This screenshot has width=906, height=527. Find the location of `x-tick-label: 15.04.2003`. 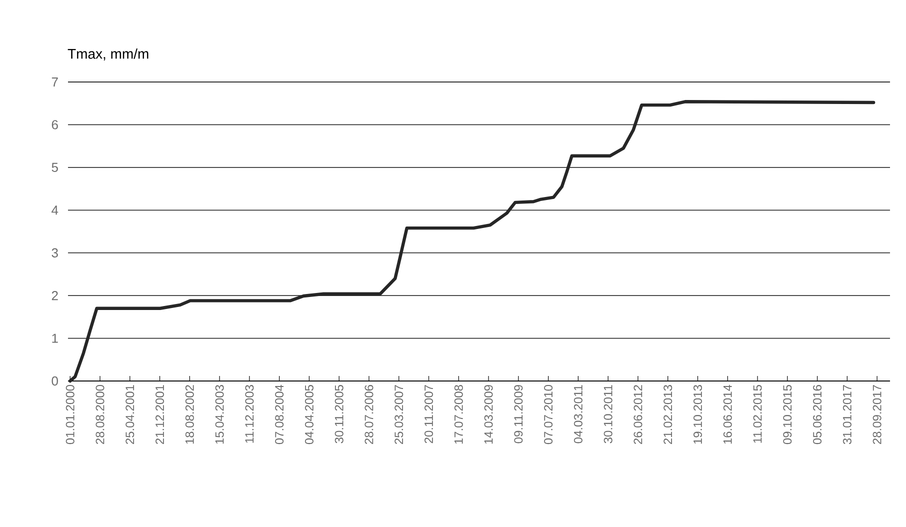

x-tick-label: 15.04.2003 is located at coordinates (219, 414).